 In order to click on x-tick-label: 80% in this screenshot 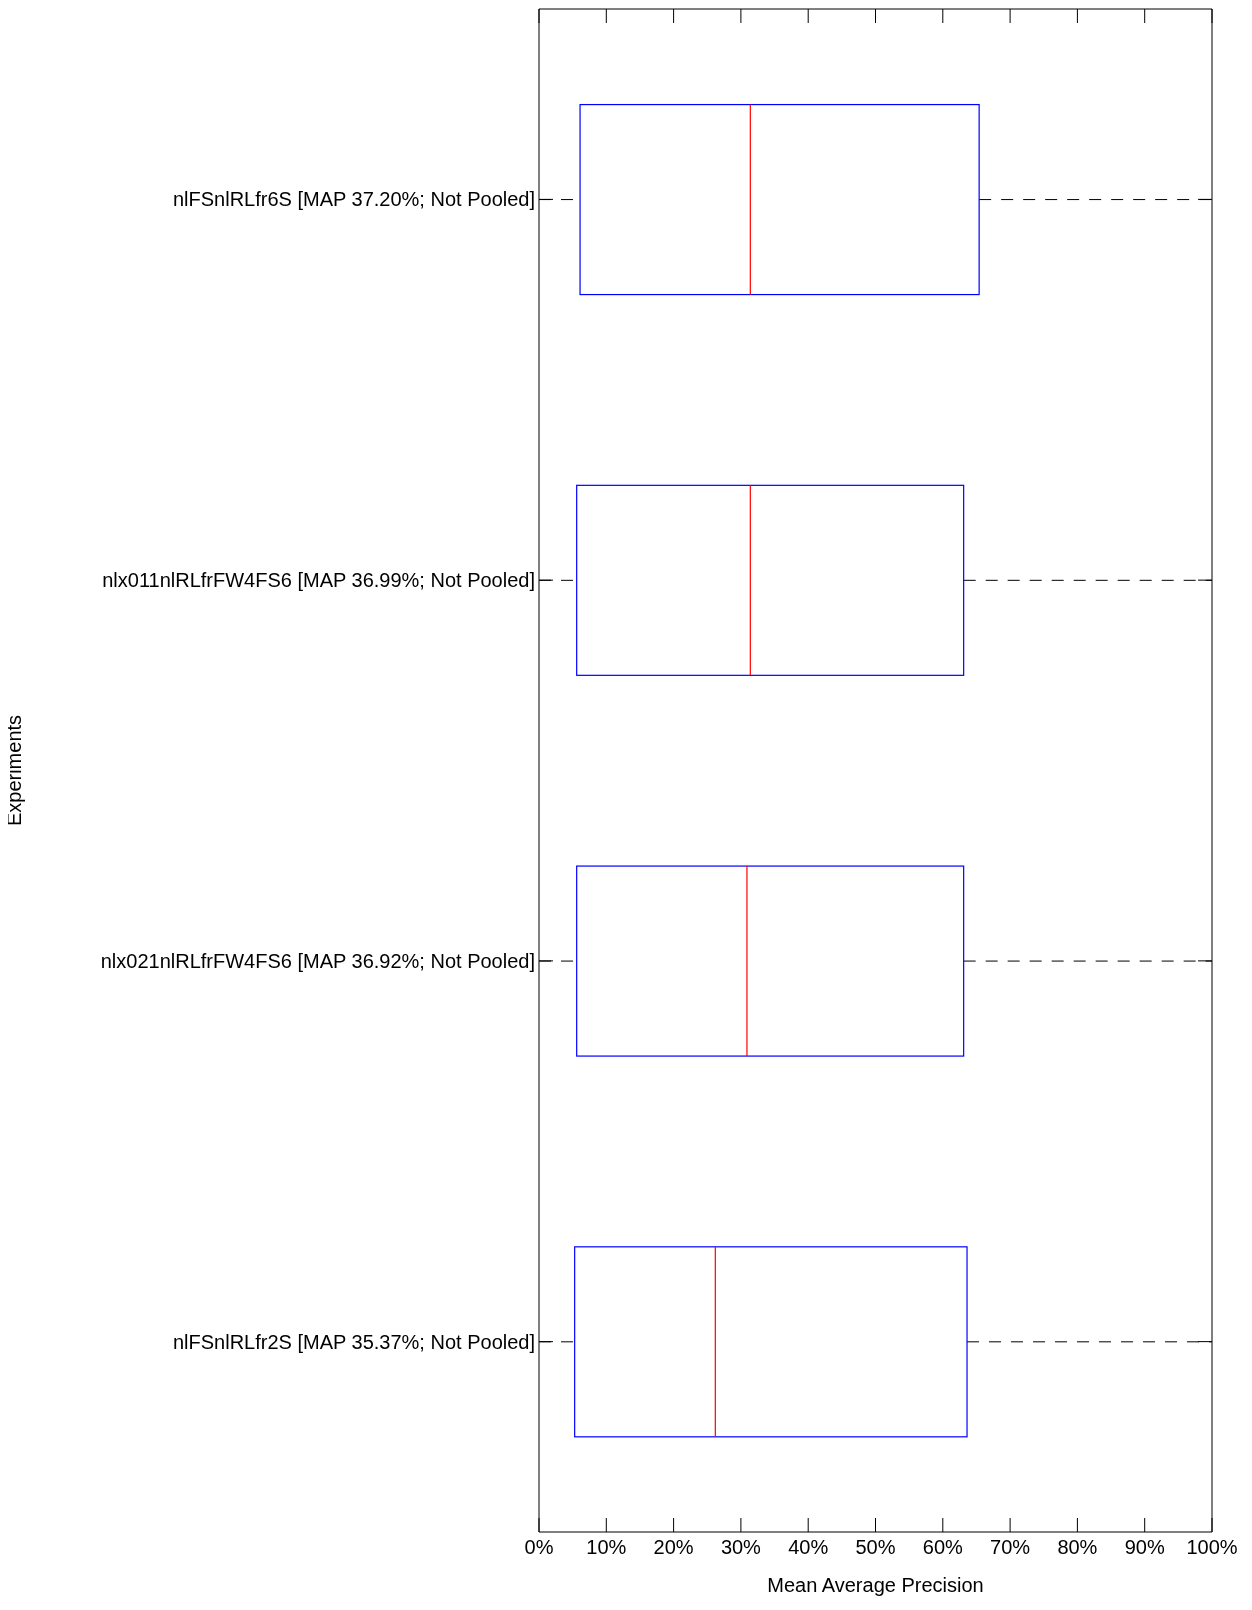, I will do `click(1077, 1547)`.